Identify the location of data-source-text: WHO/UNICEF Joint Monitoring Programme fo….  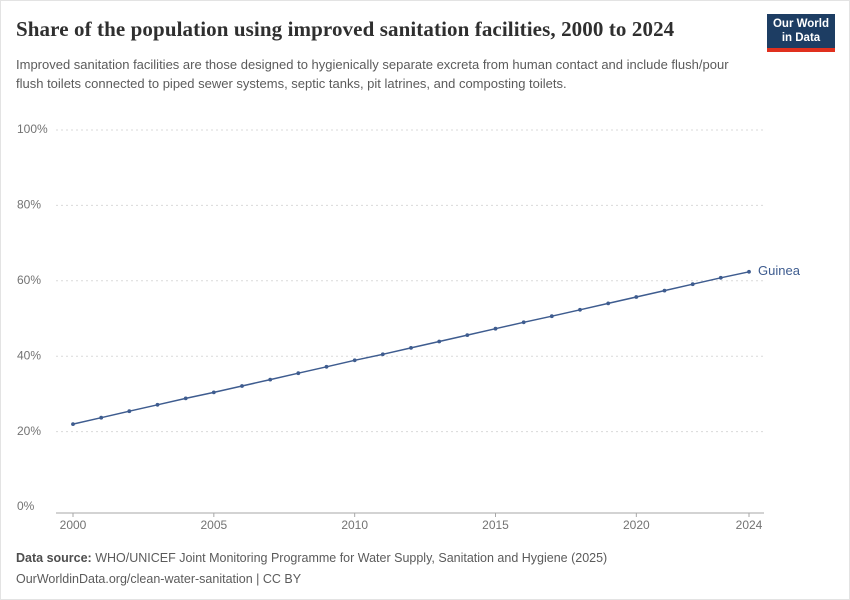
(349, 558).